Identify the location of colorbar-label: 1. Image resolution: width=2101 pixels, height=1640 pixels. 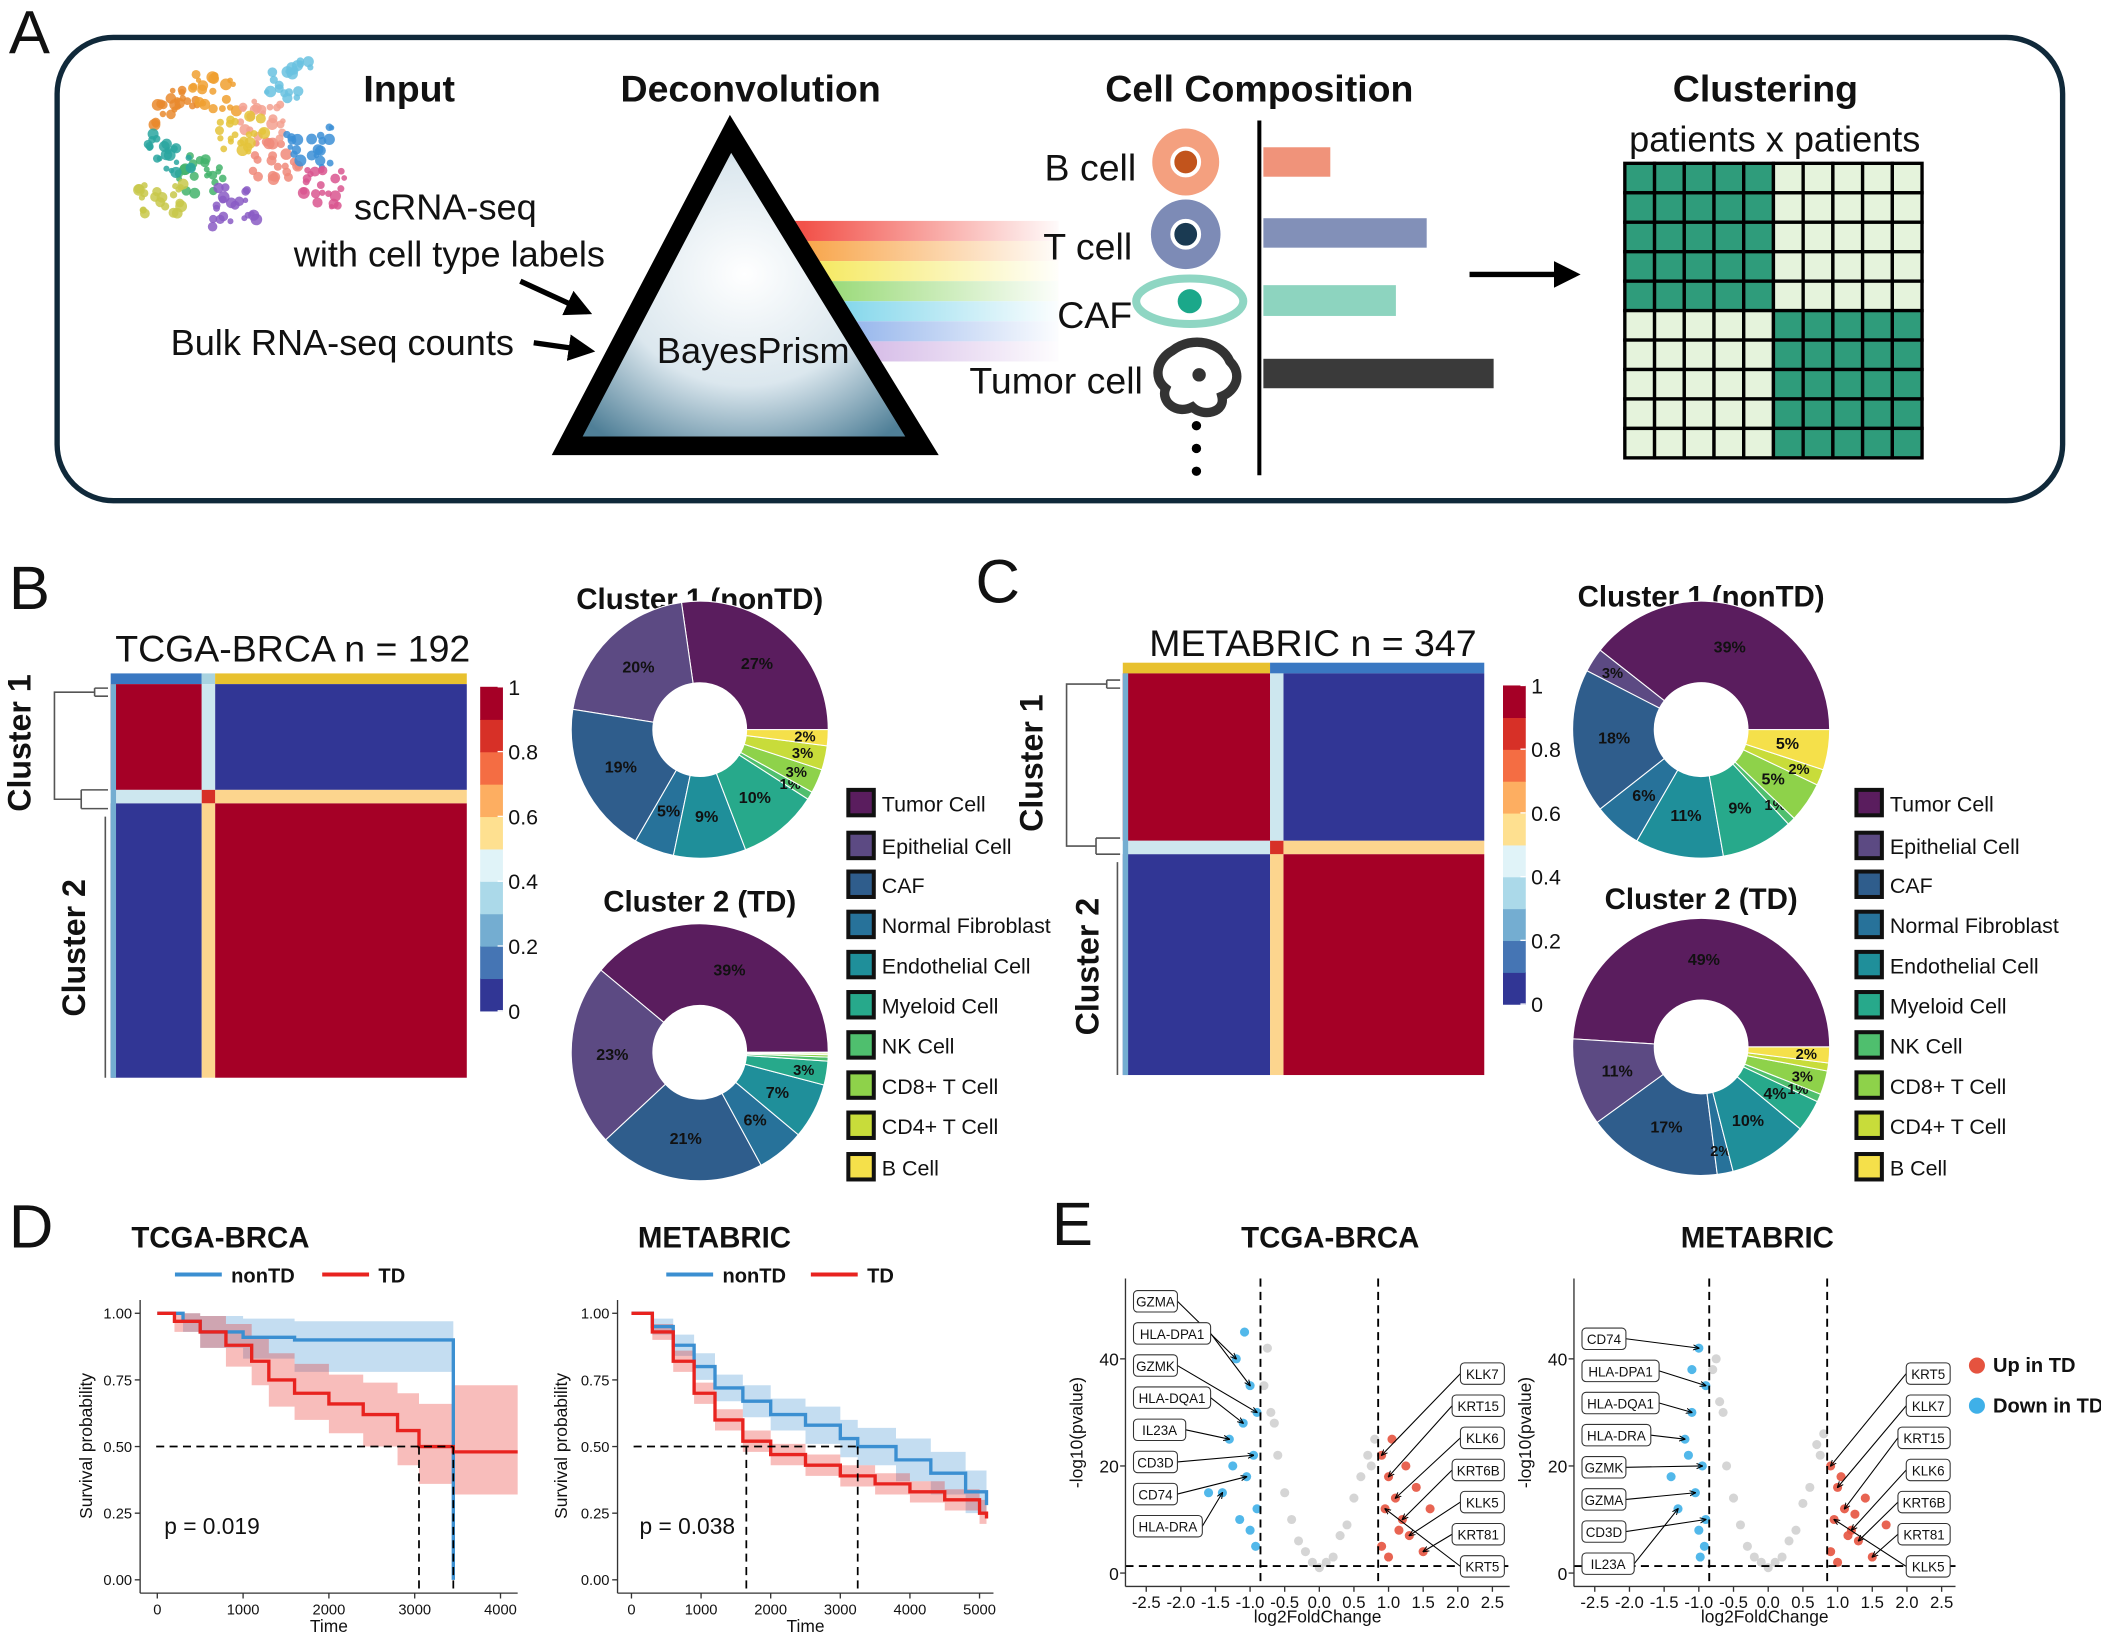
(514, 688).